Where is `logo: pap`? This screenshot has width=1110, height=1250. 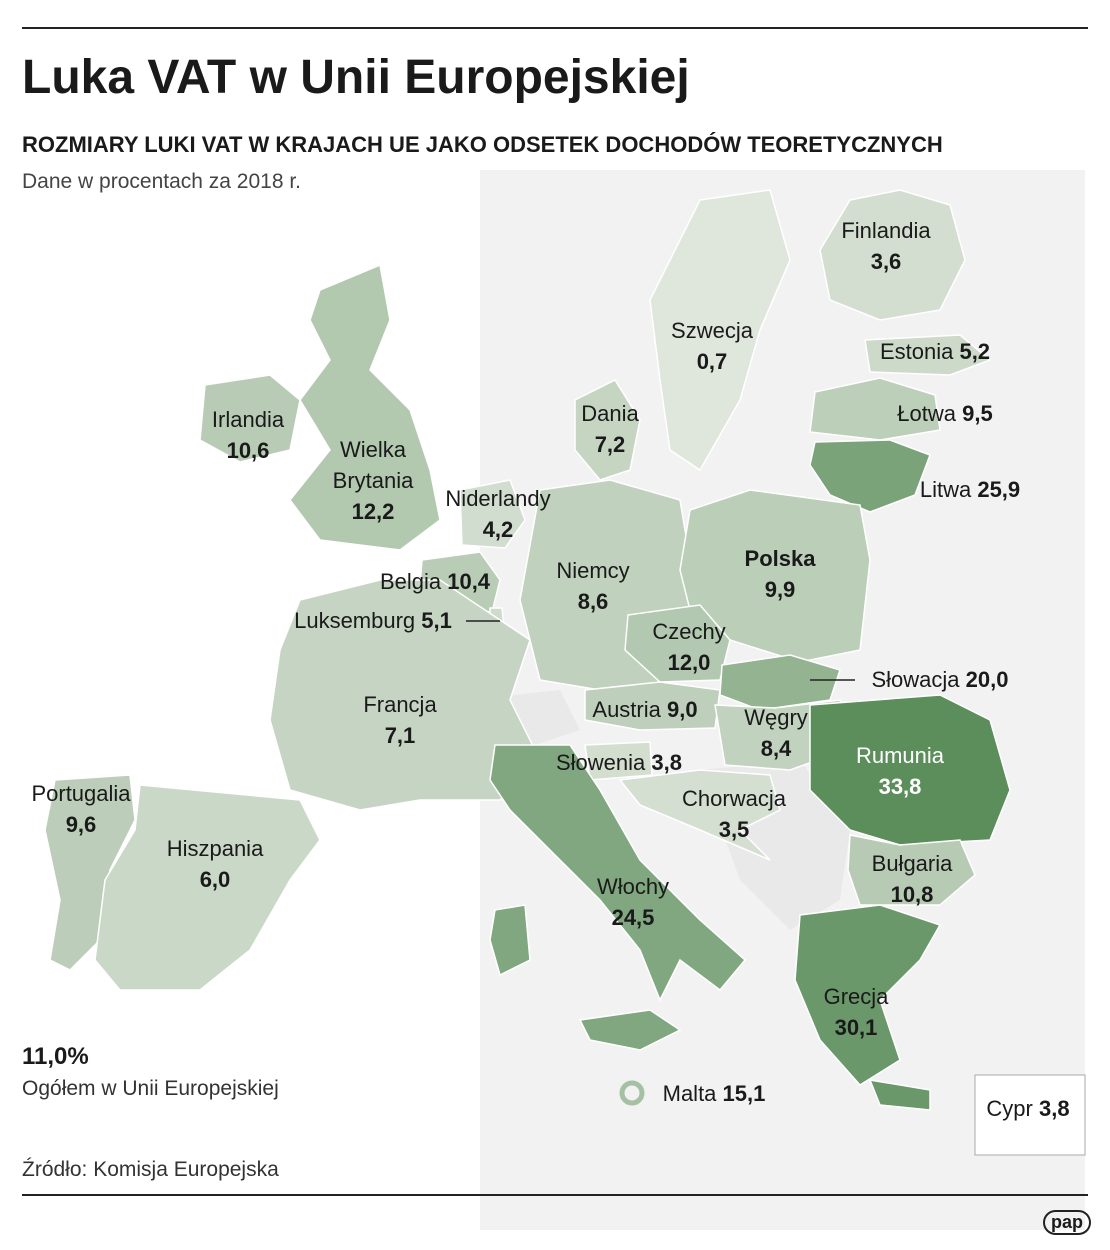 logo: pap is located at coordinates (1067, 1222).